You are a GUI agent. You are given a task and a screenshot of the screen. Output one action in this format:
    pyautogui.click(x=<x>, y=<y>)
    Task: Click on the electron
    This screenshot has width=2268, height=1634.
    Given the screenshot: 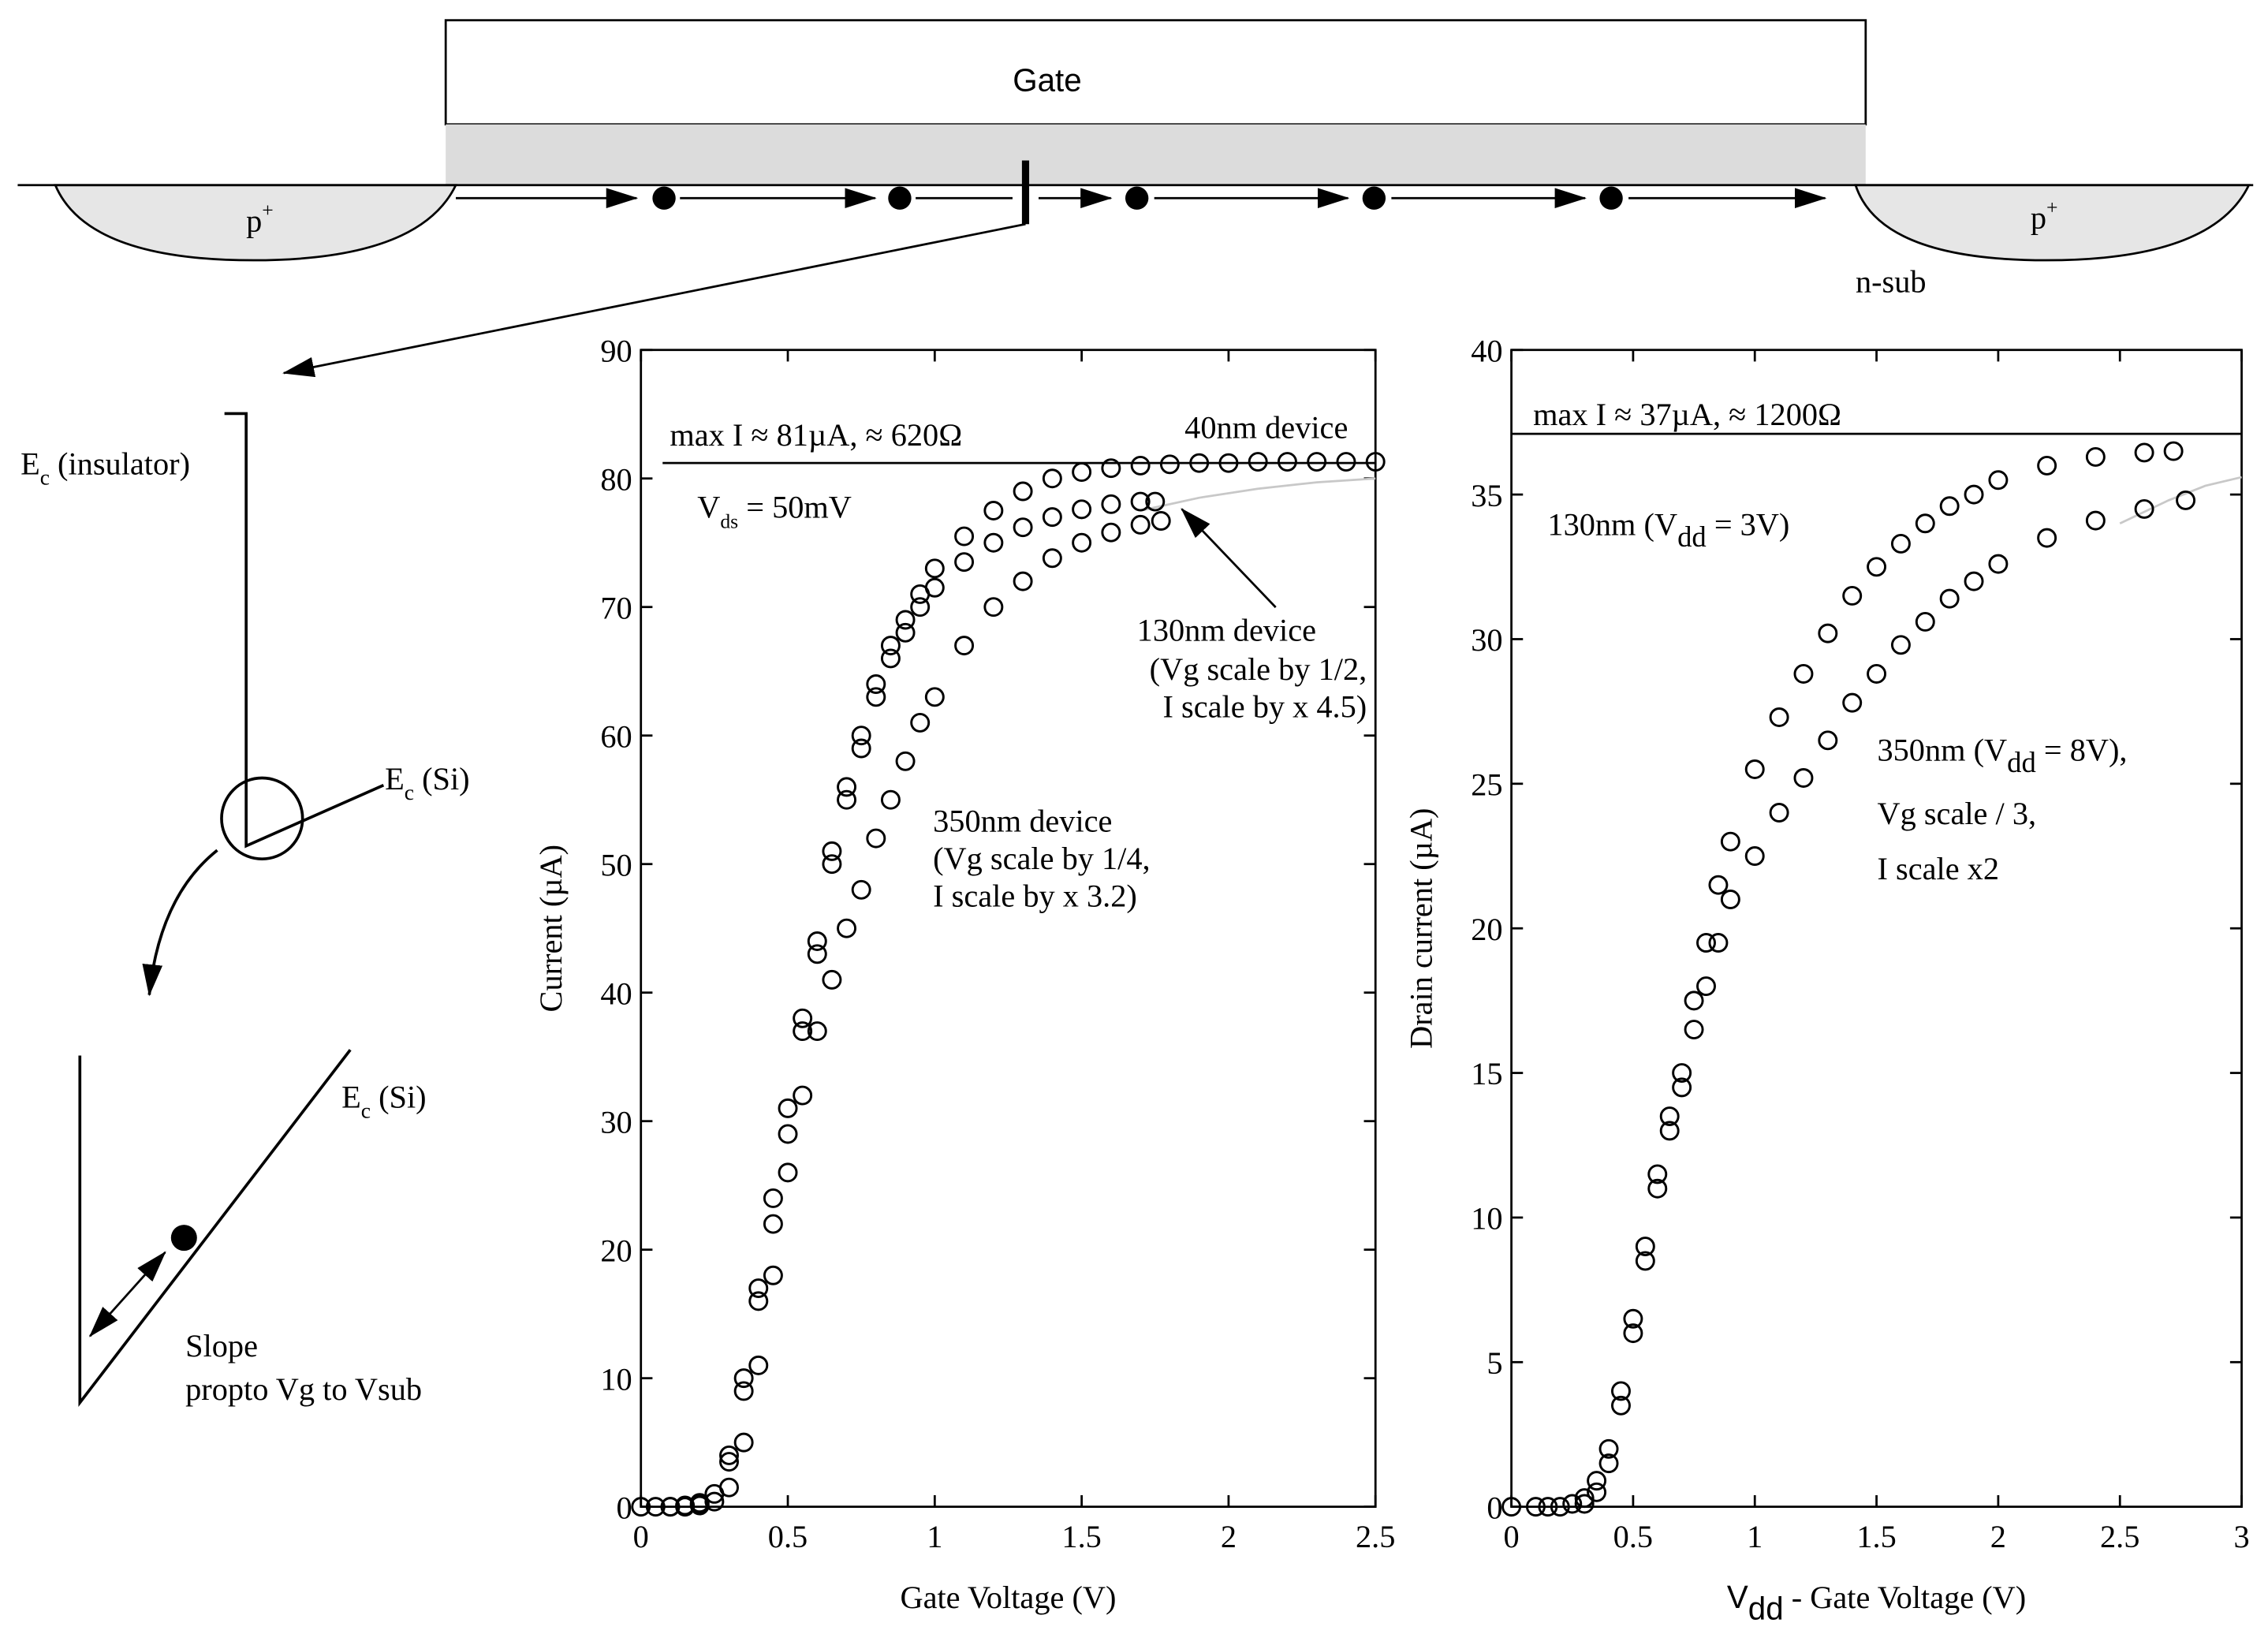 What is the action you would take?
    pyautogui.click(x=183, y=1238)
    